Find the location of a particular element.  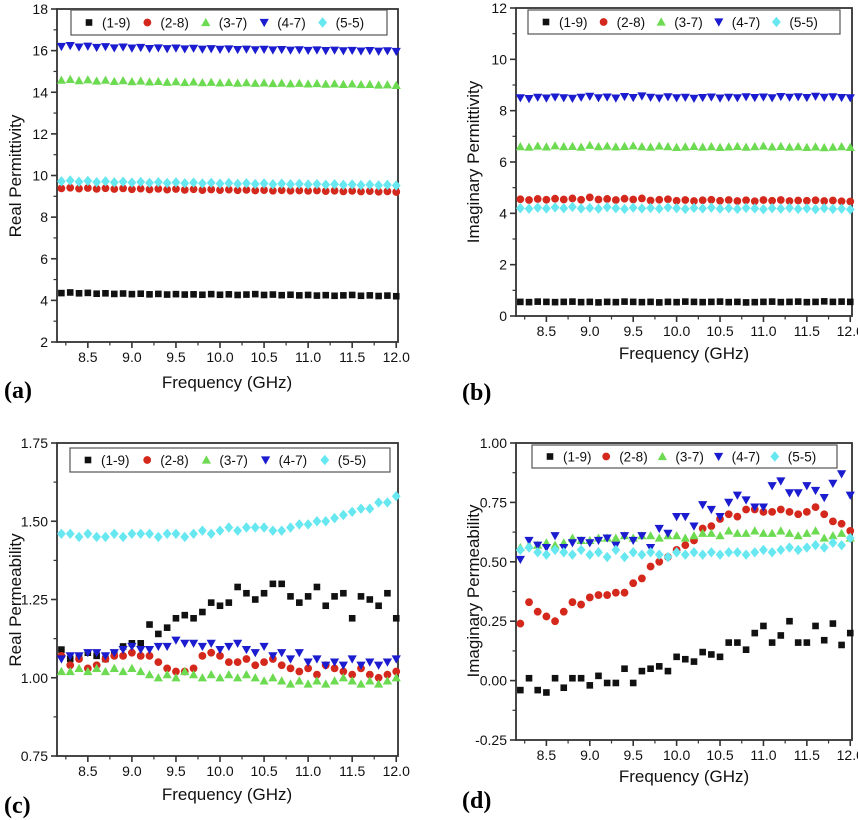

svg-text: 0 is located at coordinates (503, 316).